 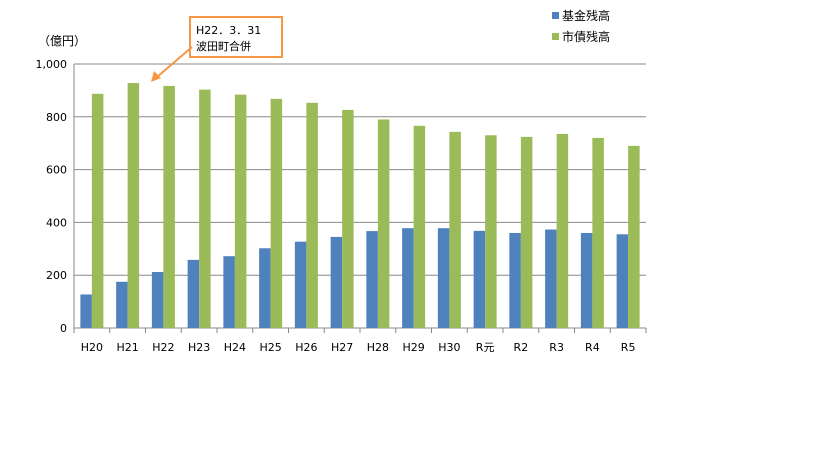 What do you see at coordinates (306, 347) in the screenshot?
I see `x-tick-label: H26` at bounding box center [306, 347].